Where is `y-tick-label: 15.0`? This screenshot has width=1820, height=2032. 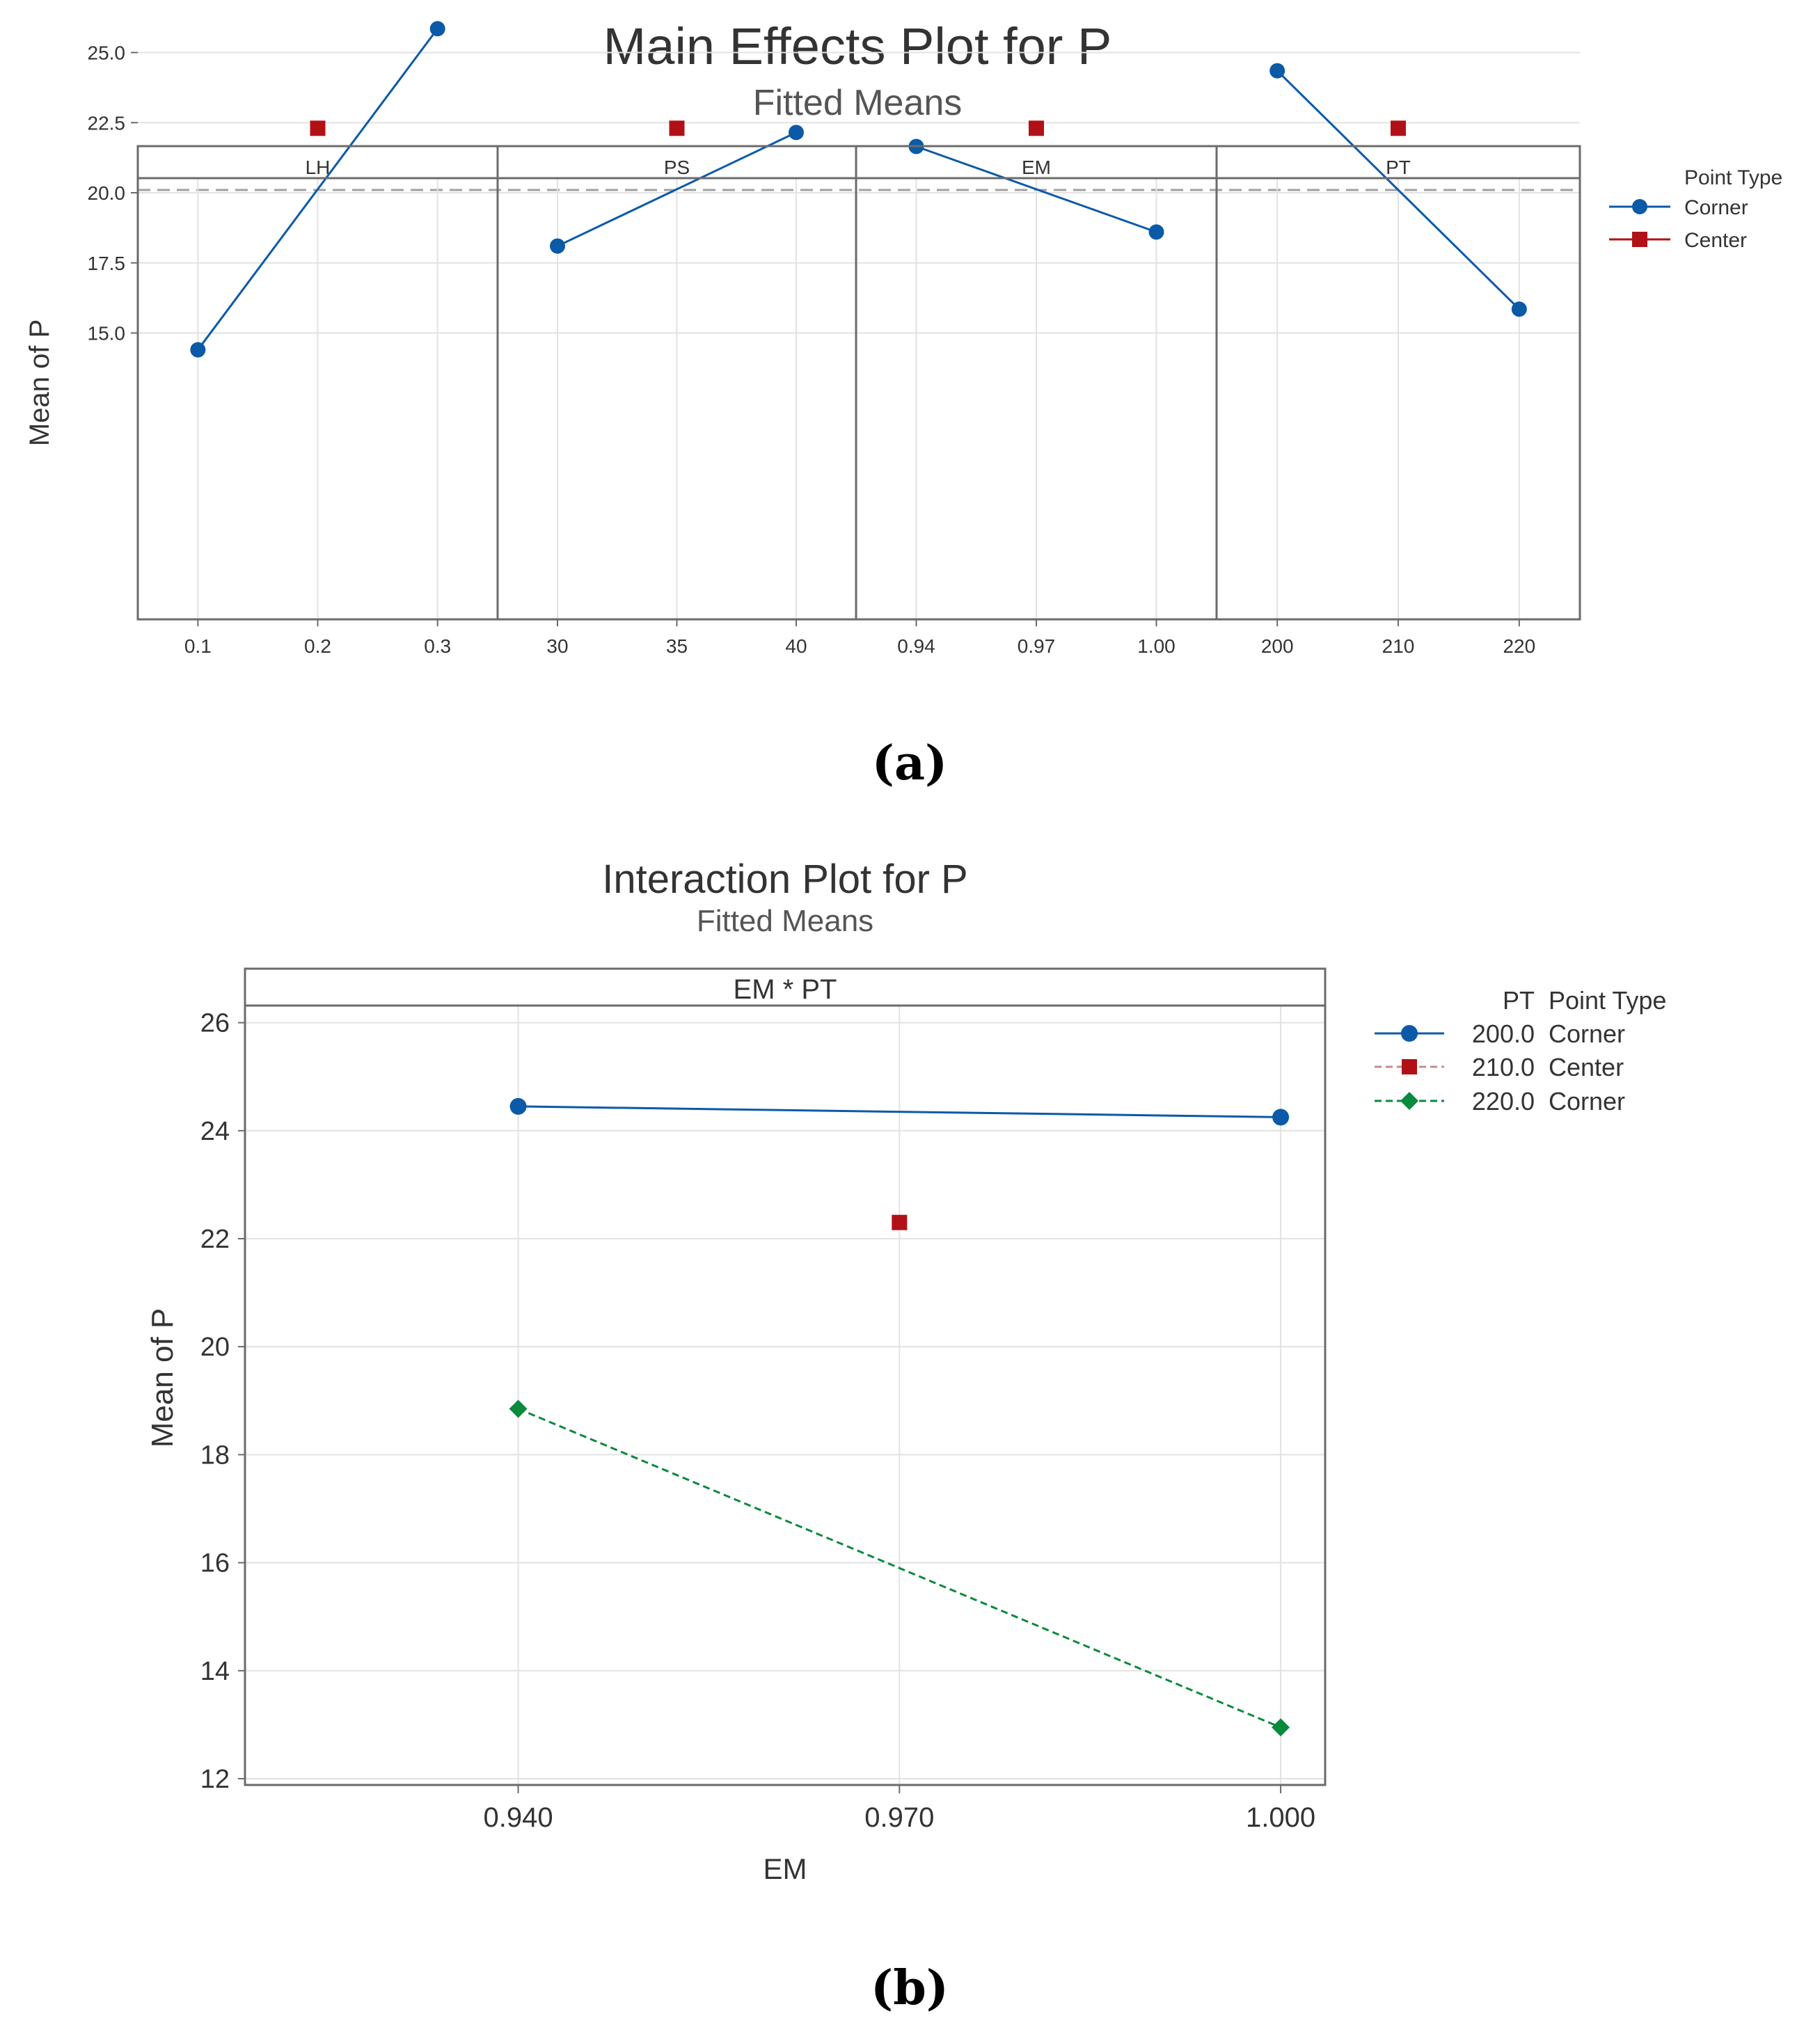 y-tick-label: 15.0 is located at coordinates (107, 333).